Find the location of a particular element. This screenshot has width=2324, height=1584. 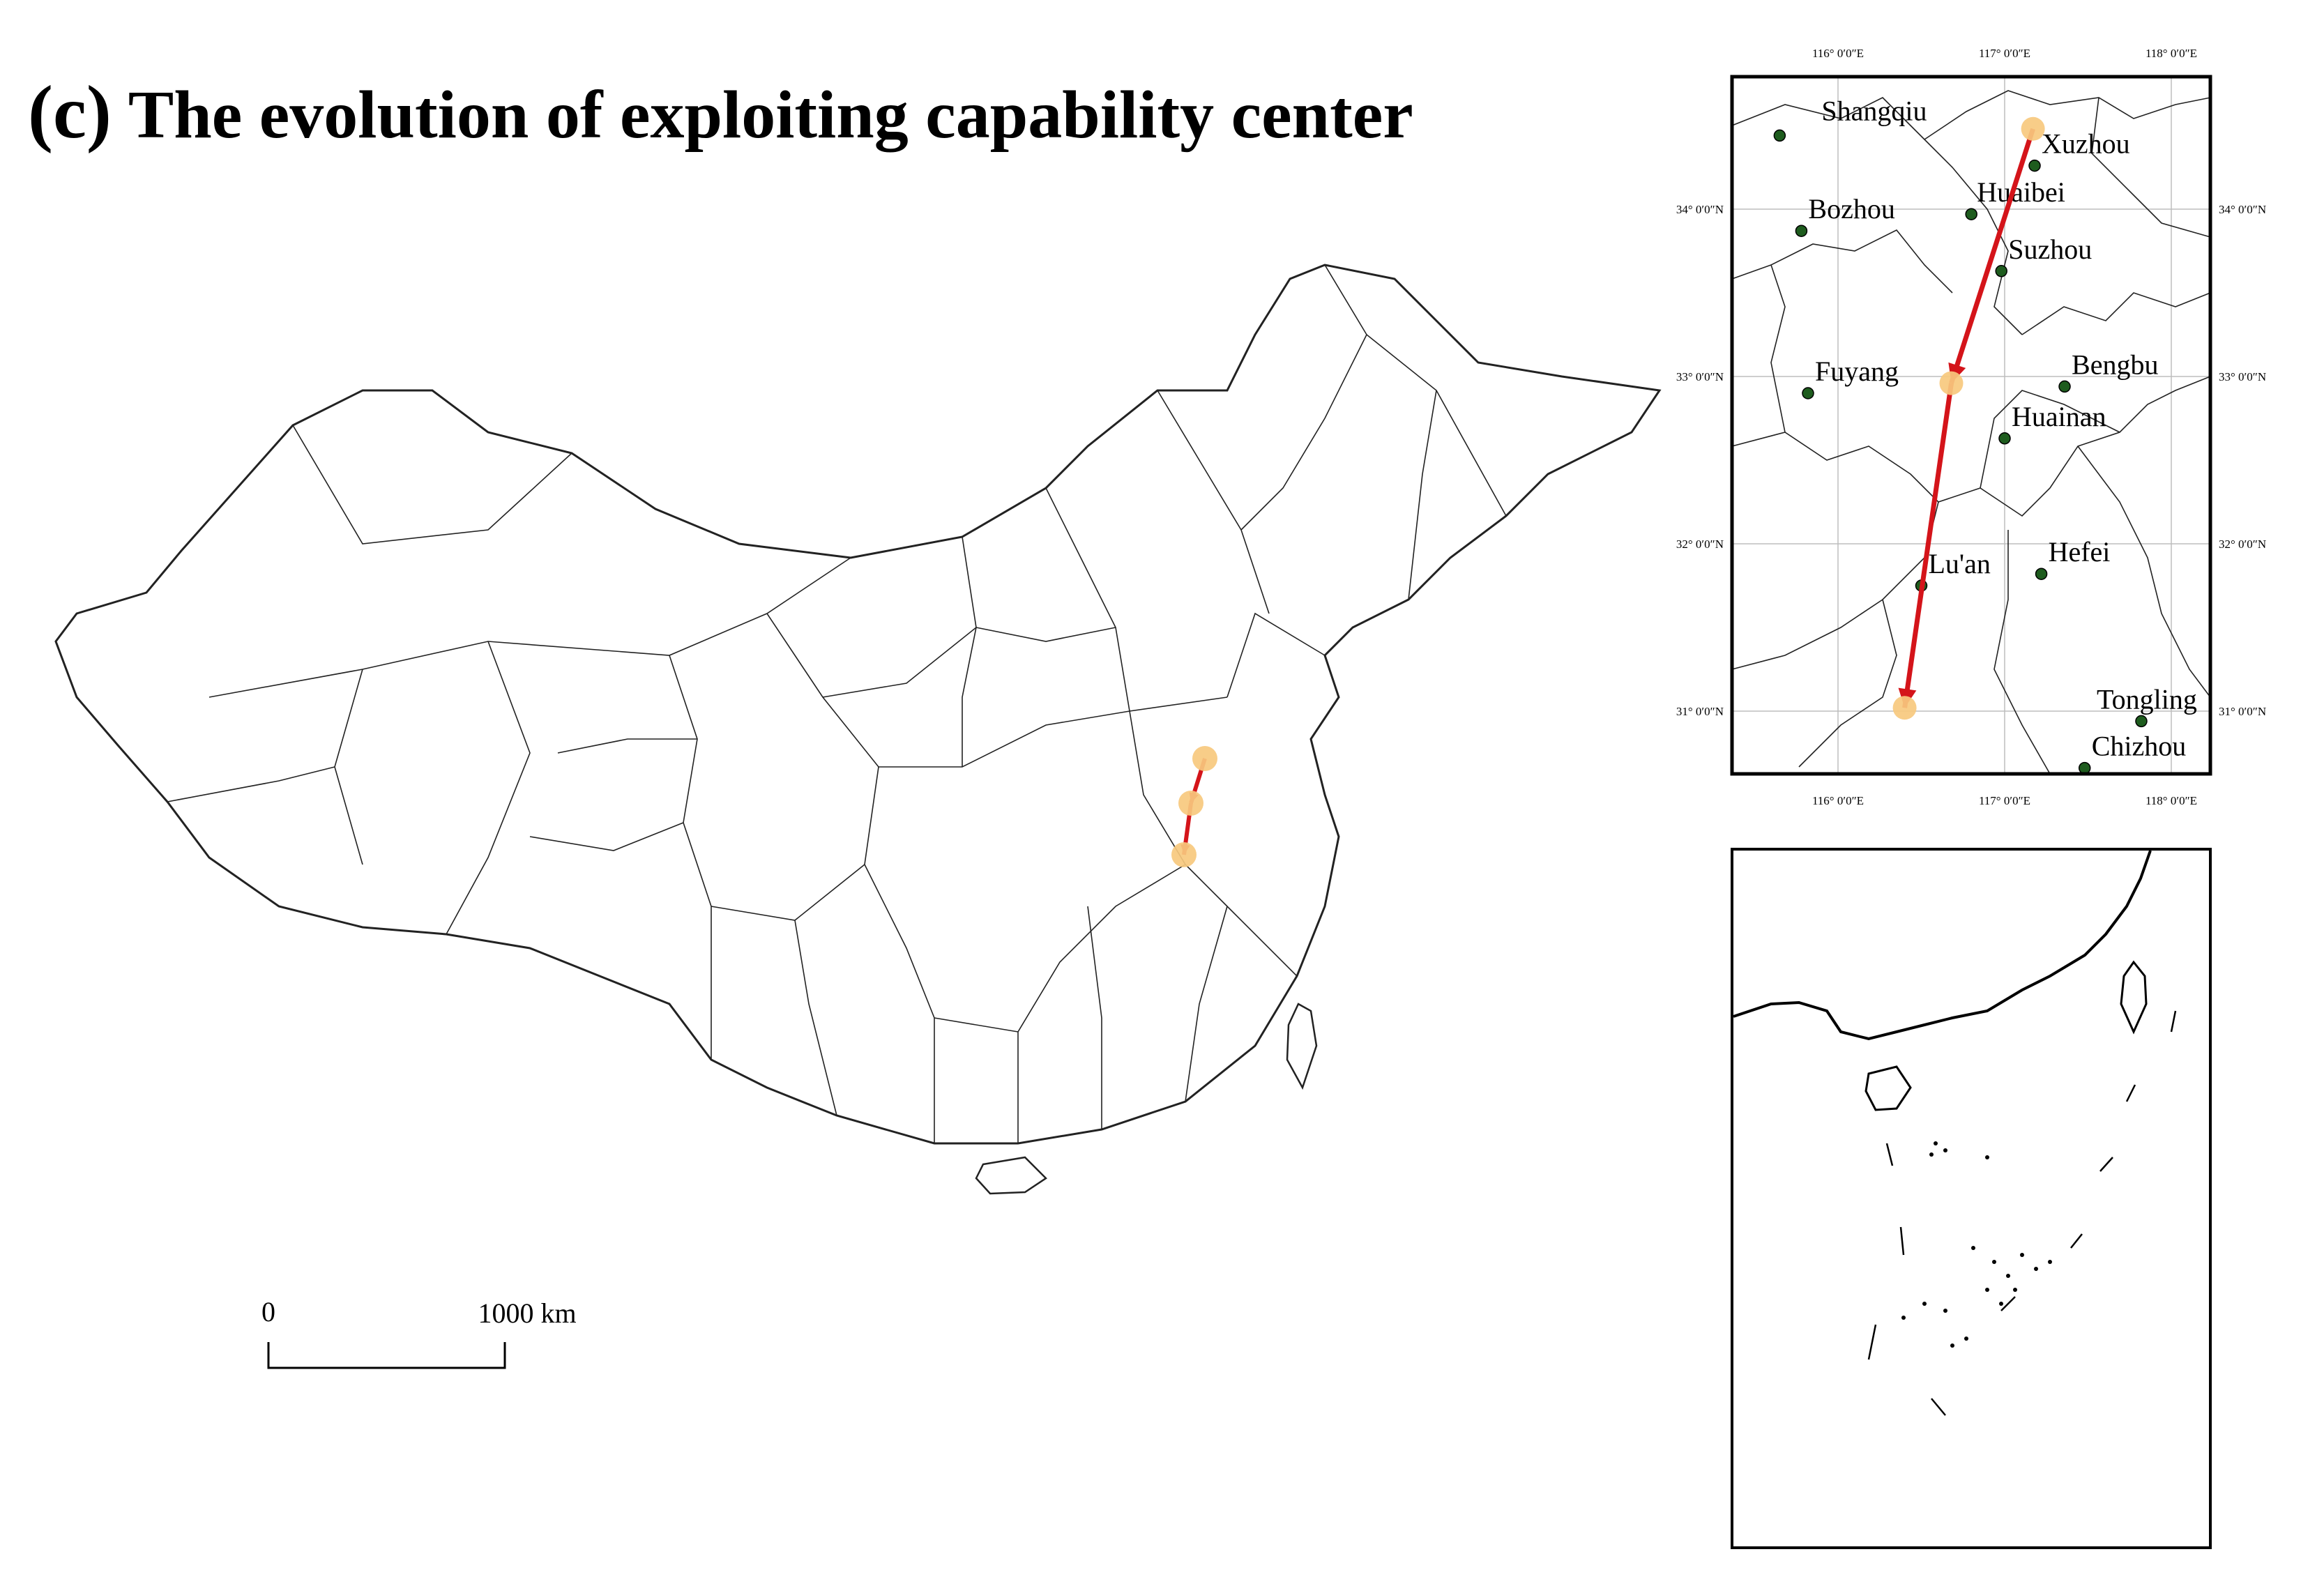

city-label-suzhou: Suzhou is located at coordinates (2050, 249).